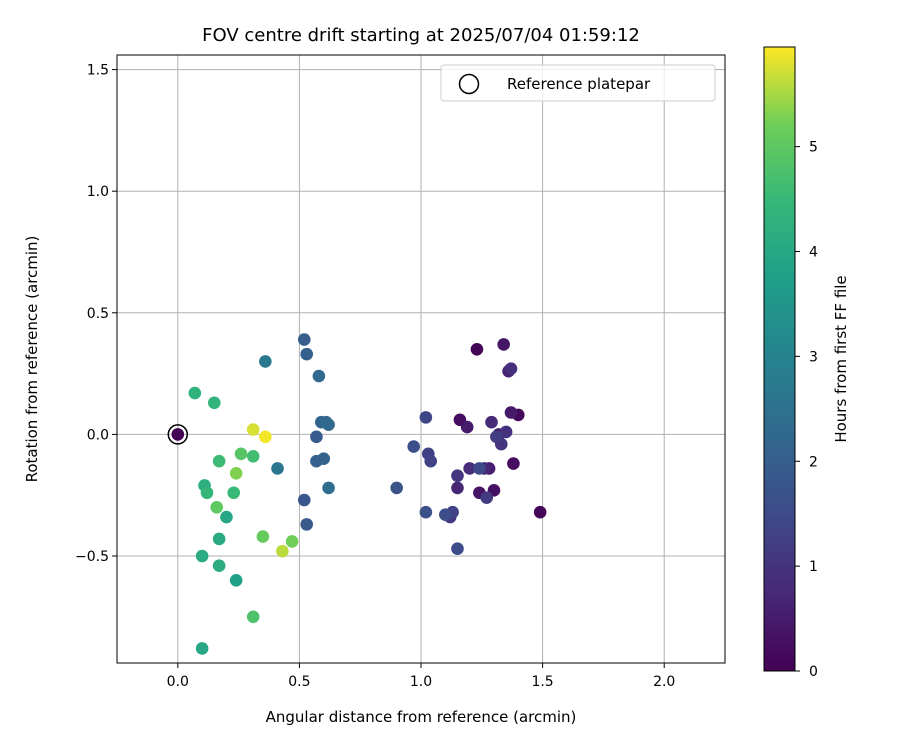 This screenshot has width=900, height=750. Describe the element at coordinates (92, 557) in the screenshot. I see `y-tick-label: −0.5` at that location.